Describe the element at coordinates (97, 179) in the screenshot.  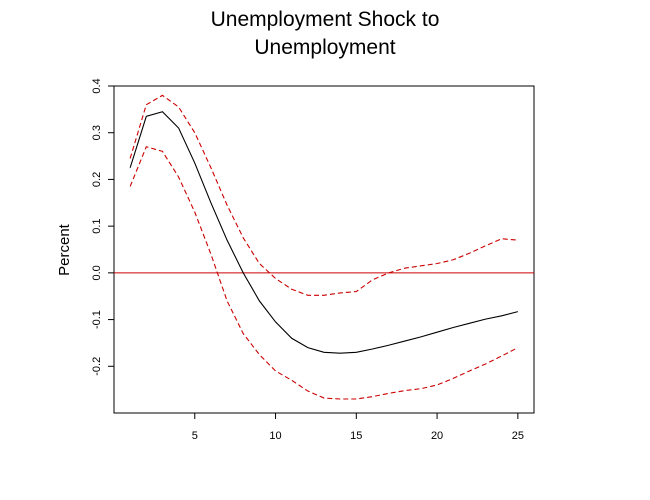
I see `y-tick-label: 0.2` at that location.